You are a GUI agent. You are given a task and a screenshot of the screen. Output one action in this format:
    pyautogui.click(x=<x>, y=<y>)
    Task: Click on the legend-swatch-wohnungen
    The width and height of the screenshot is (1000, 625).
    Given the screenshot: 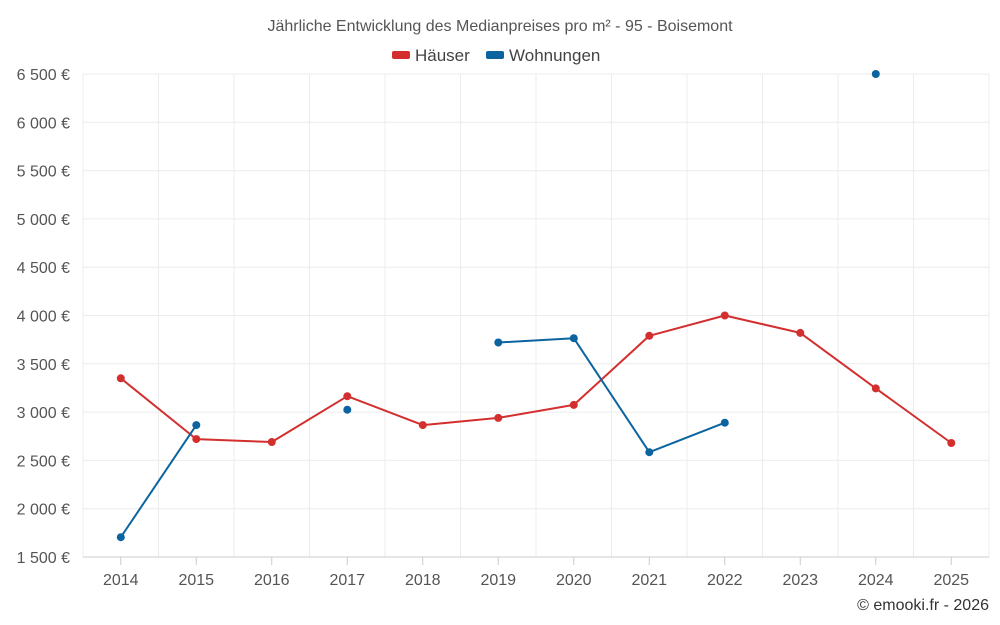 What is the action you would take?
    pyautogui.click(x=495, y=55)
    